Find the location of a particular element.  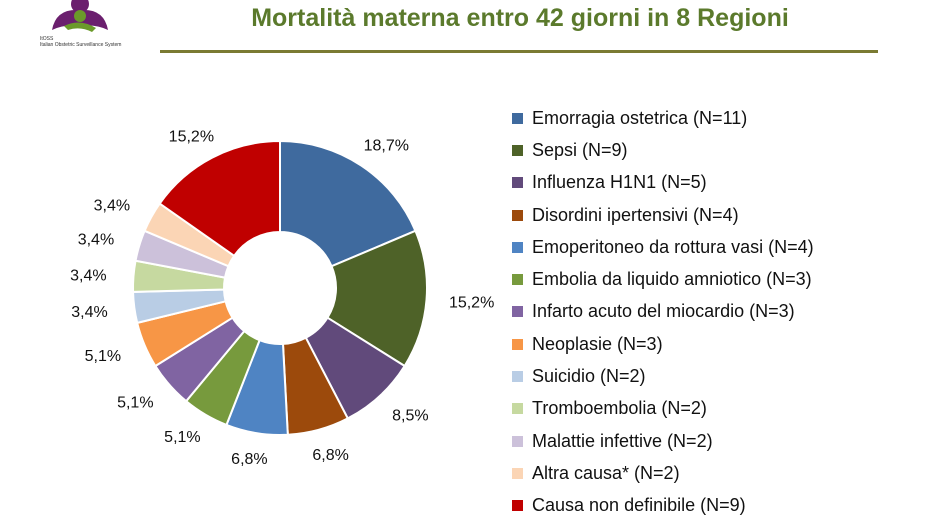

legend-item: Infarto acuto del miocardio (N=3) is located at coordinates (663, 312).